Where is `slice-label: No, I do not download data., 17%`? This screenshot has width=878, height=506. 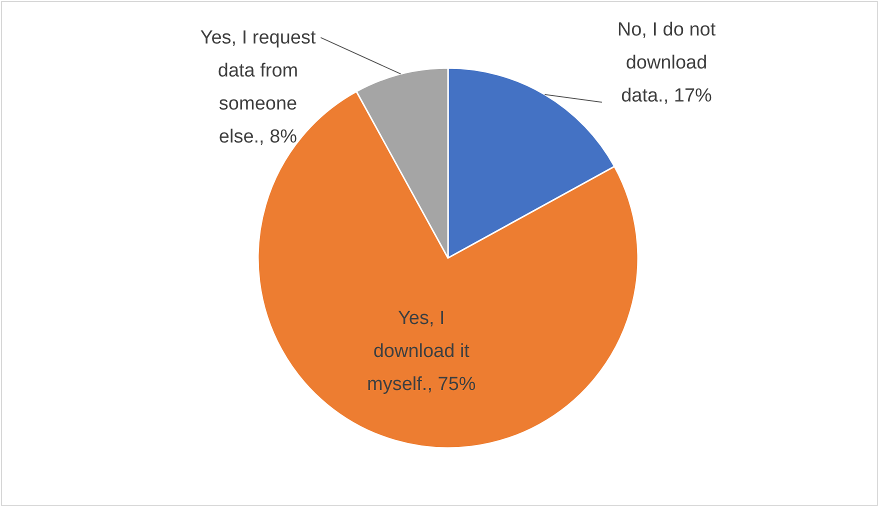 slice-label: No, I do not download data., 17% is located at coordinates (666, 62).